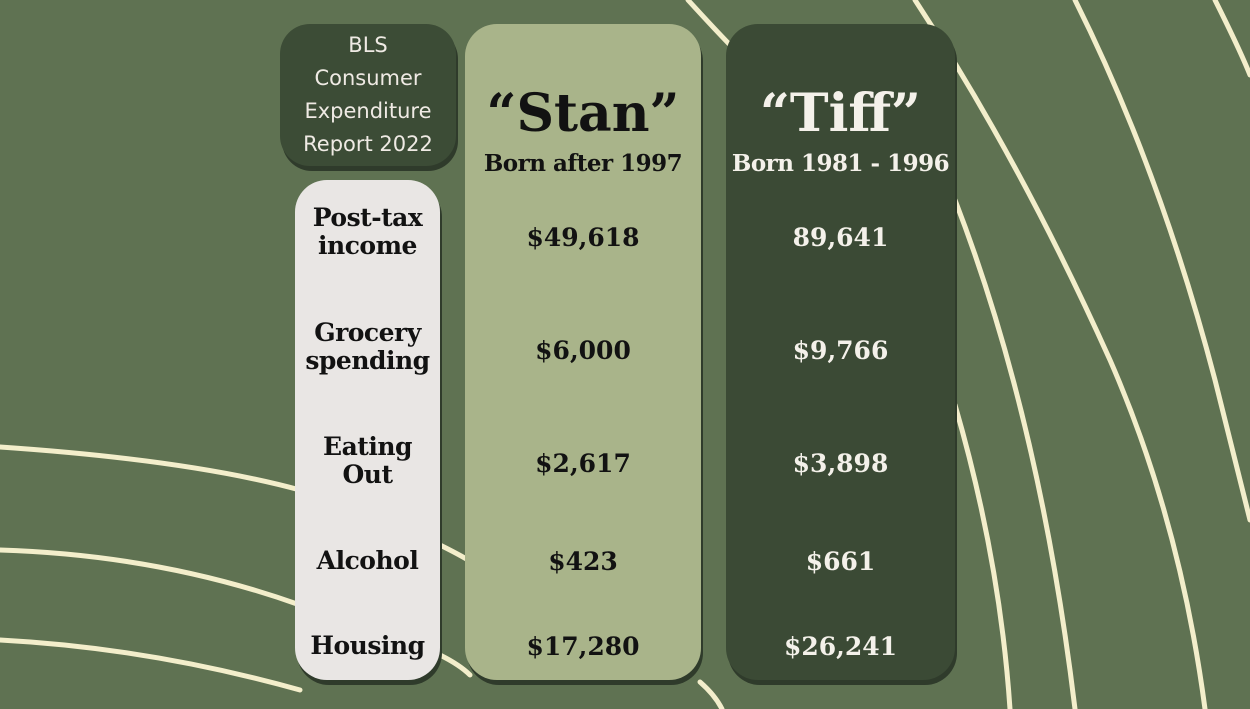 Image resolution: width=1250 pixels, height=709 pixels. Describe the element at coordinates (367, 474) in the screenshot. I see `row-label-line: Out` at that location.